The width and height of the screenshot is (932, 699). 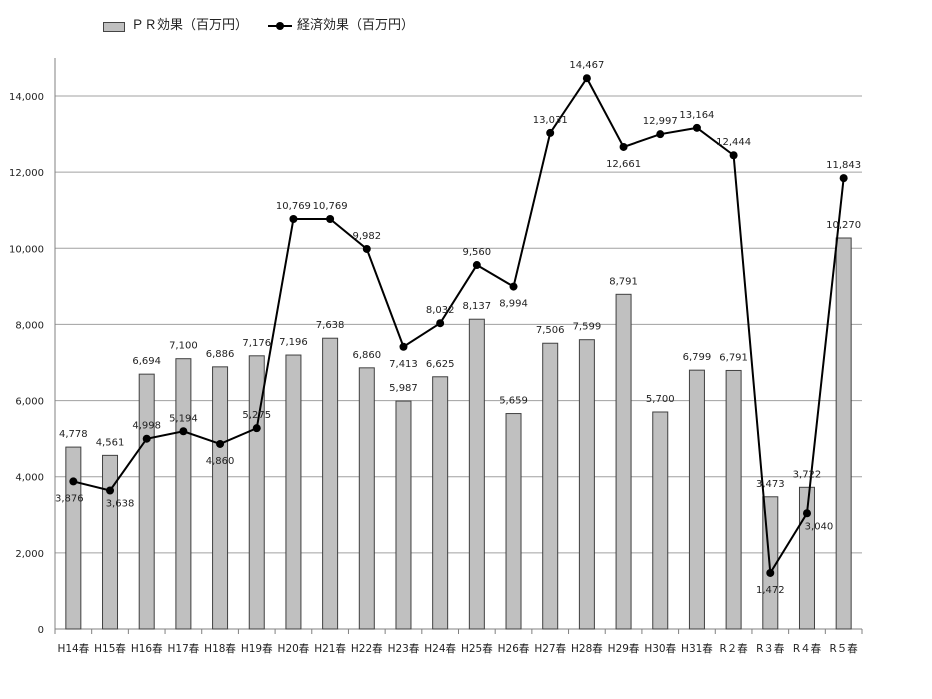 I want to click on x-tick-label: H20春, so click(x=294, y=649).